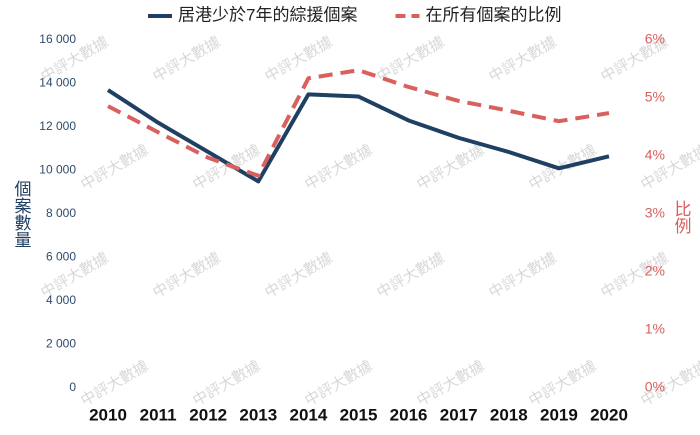  Describe the element at coordinates (308, 414) in the screenshot. I see `x-tick-label: 2014` at that location.